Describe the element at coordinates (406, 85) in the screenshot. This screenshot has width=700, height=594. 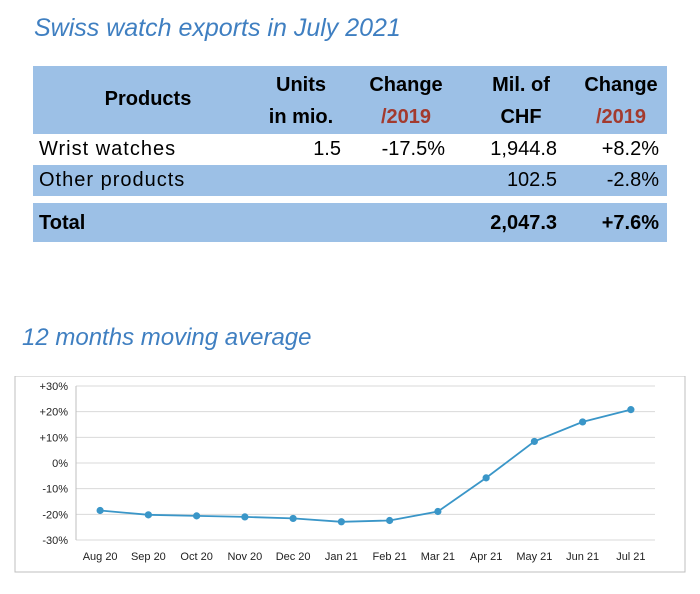
I see `header-change1-line1: Change` at that location.